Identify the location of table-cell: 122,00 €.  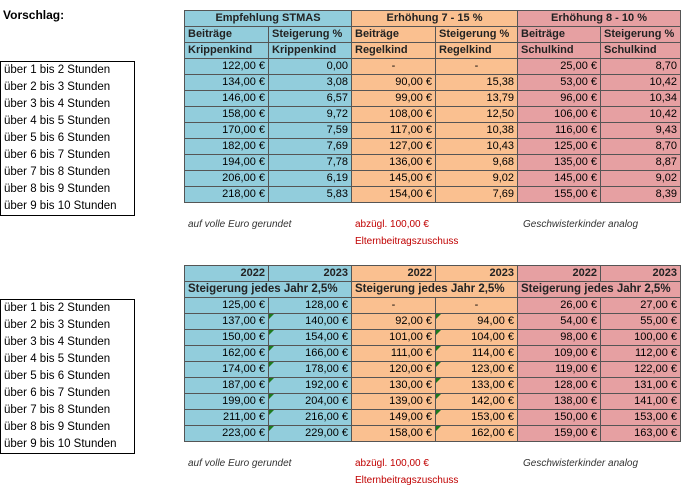
(640, 369).